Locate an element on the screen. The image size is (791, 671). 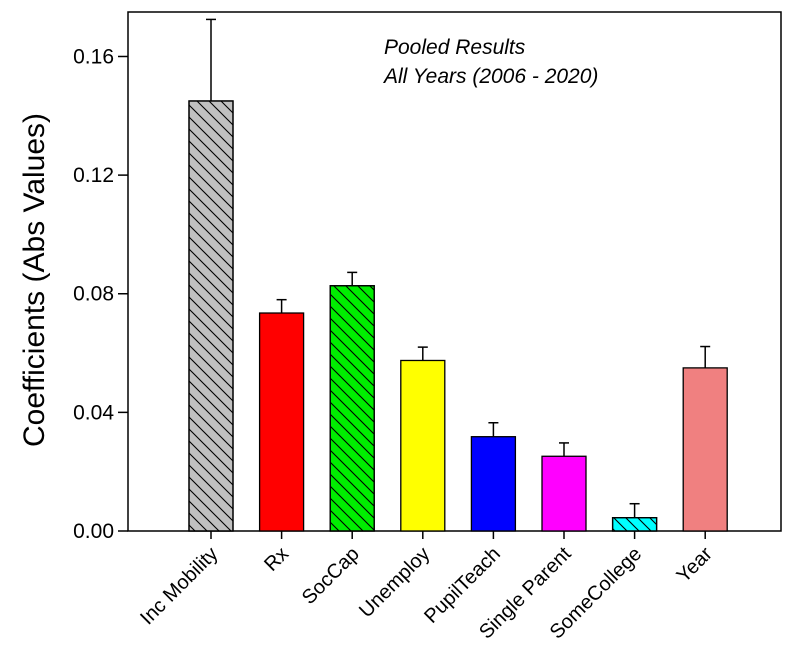
y-tick-label: 0.00 is located at coordinates (93, 531).